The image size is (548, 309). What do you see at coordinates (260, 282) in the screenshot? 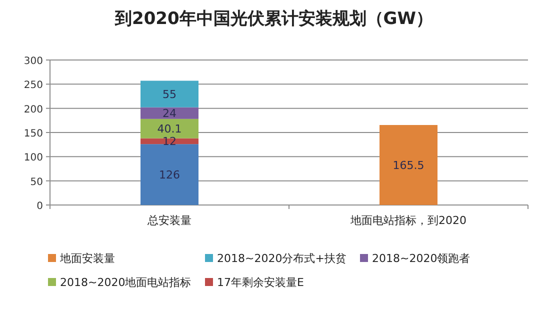
I see `legend-label: 17年剩余安装量E` at bounding box center [260, 282].